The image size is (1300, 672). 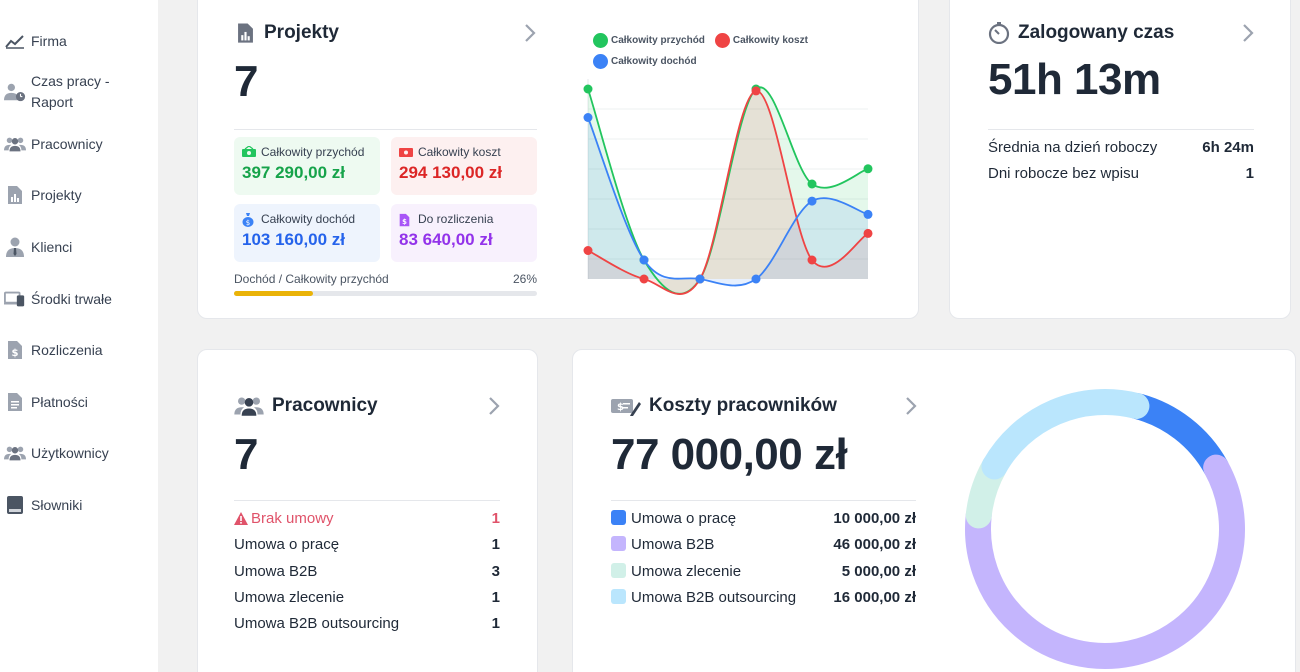 I want to click on stat-income-label: Całkowity dochód, so click(x=308, y=219).